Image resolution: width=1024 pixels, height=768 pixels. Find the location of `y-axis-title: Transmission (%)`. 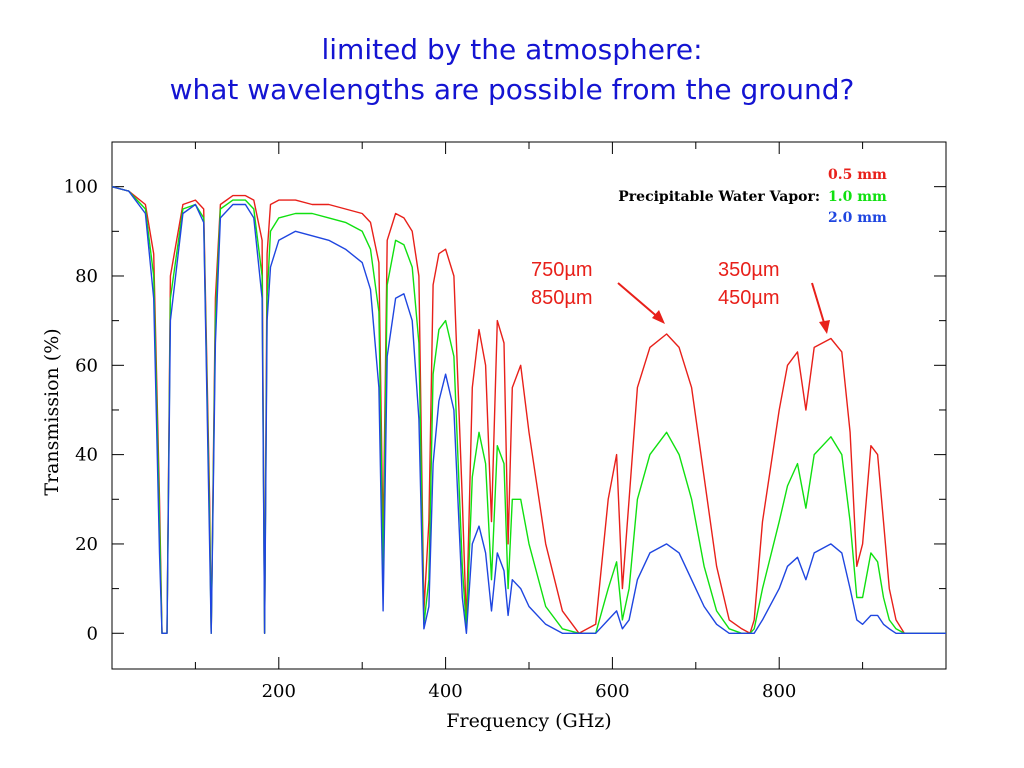

y-axis-title: Transmission (%) is located at coordinates (52, 411).